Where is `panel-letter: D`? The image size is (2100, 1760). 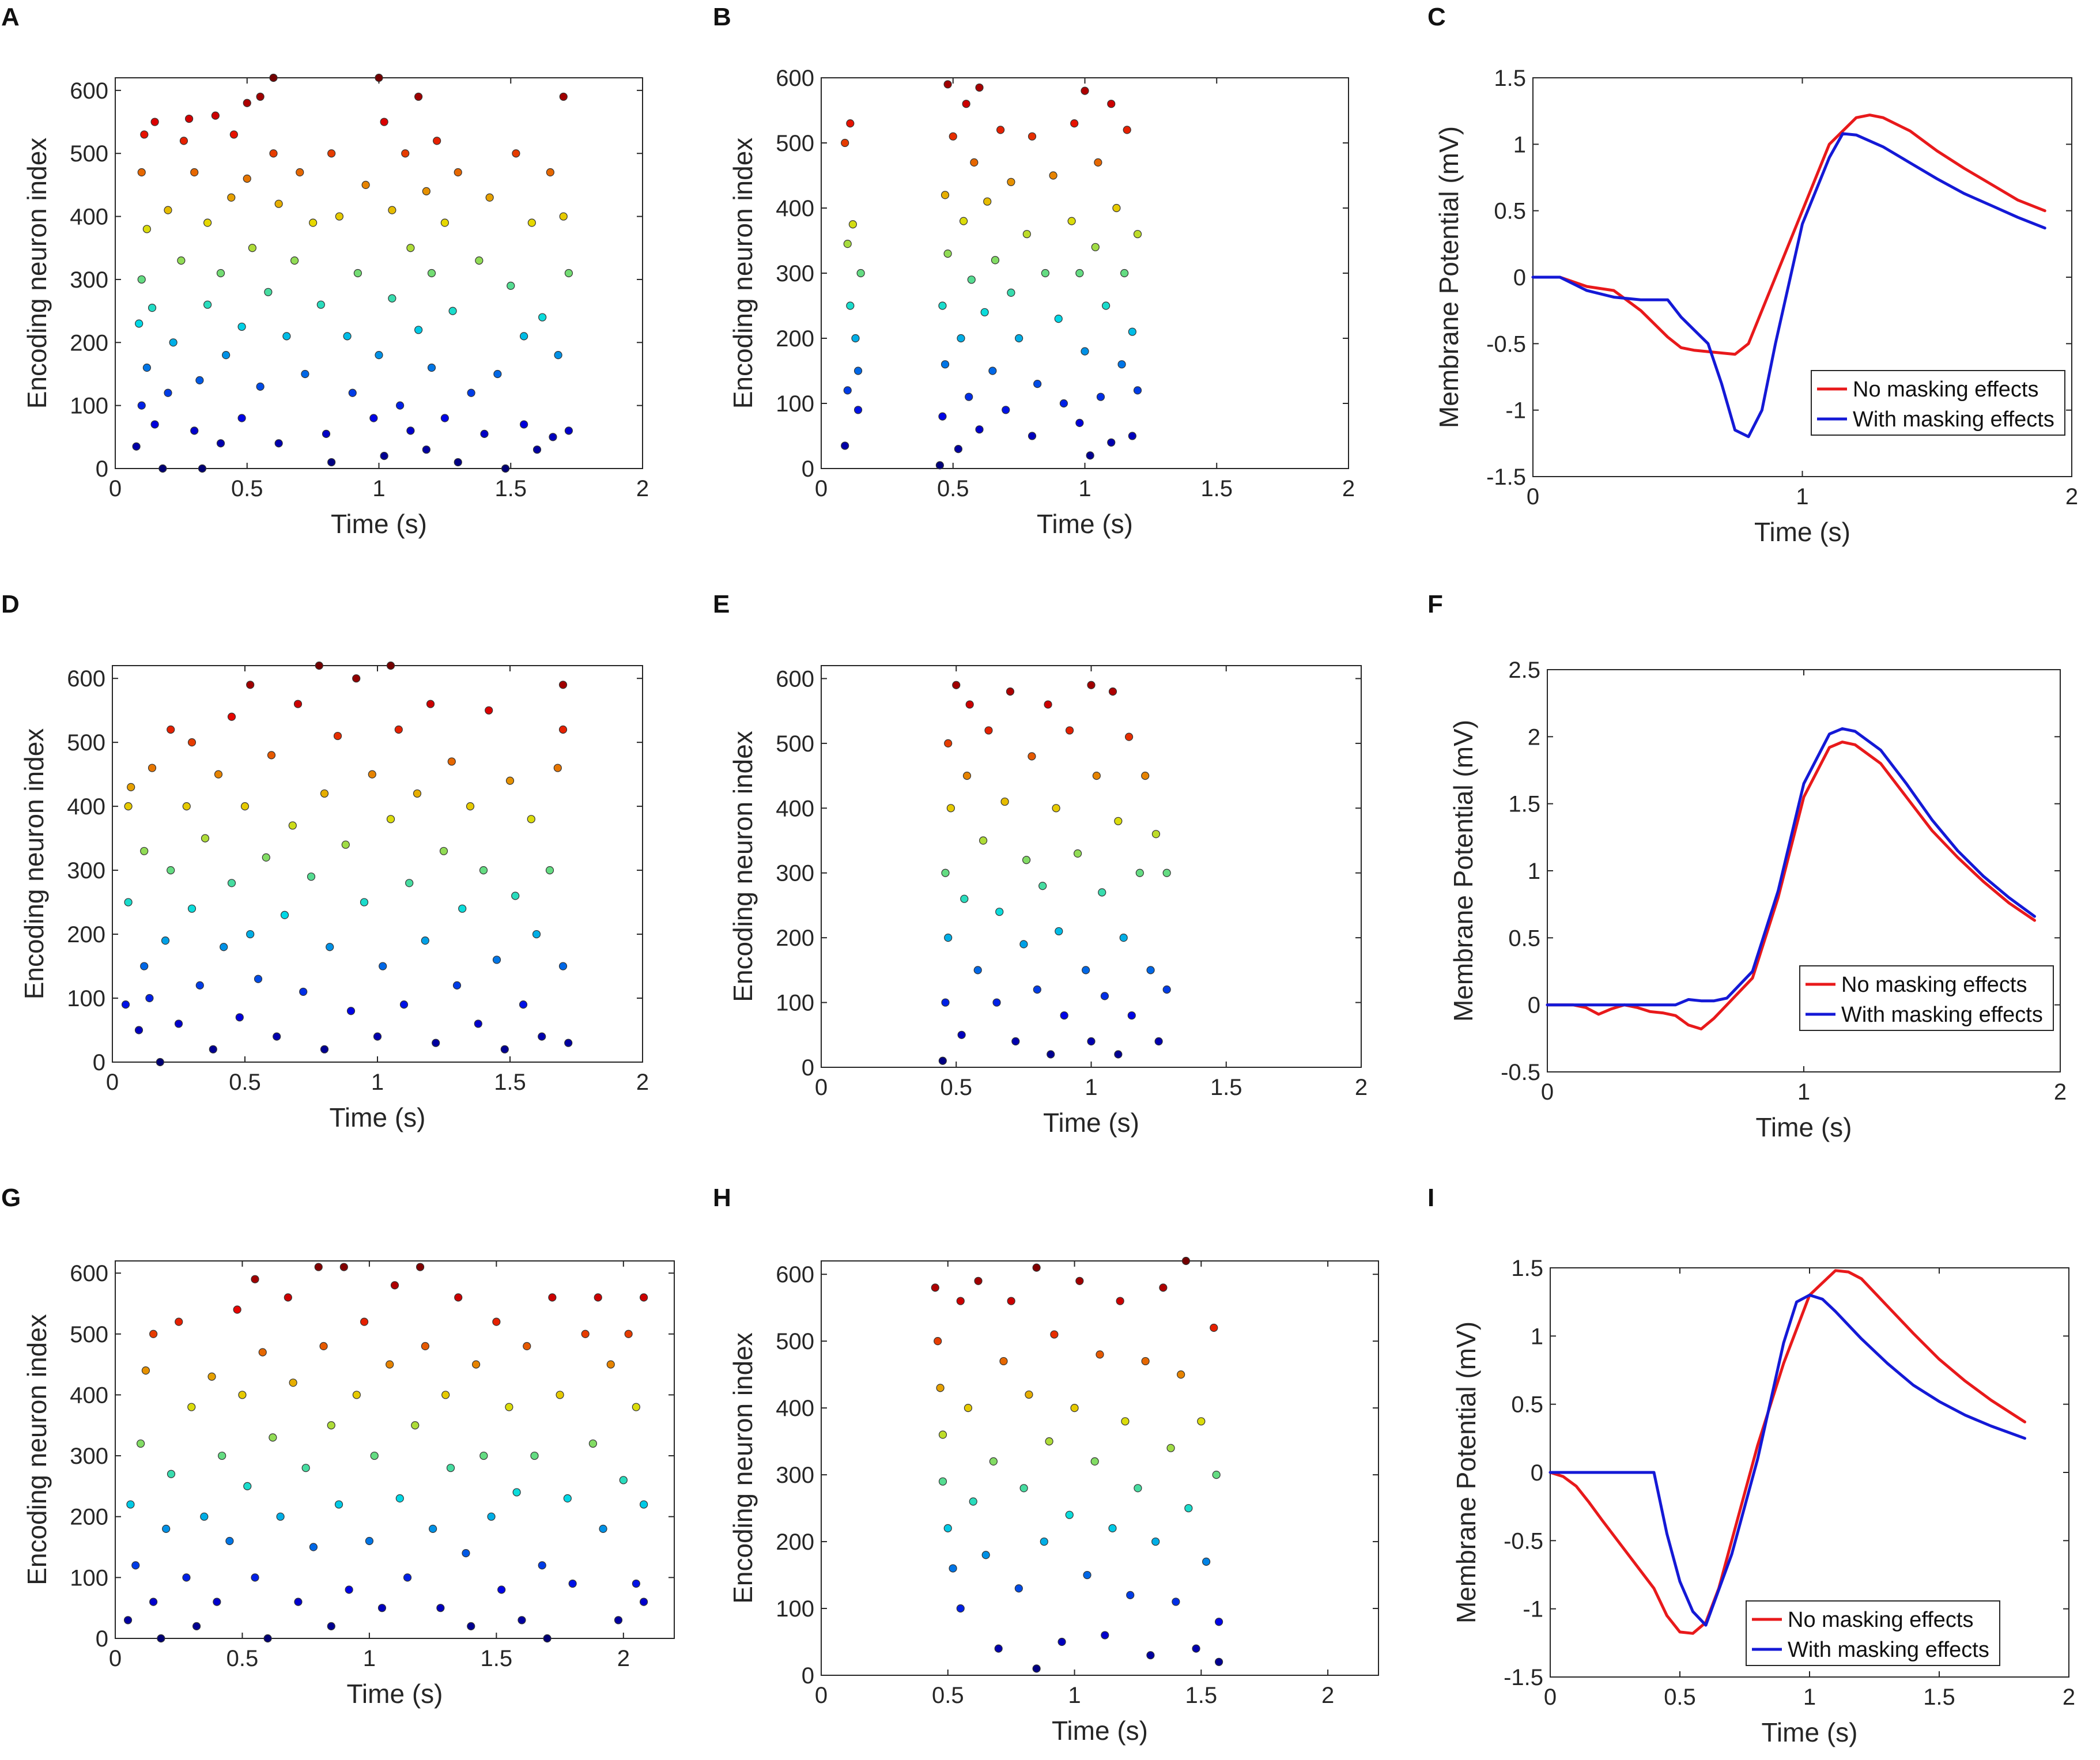 panel-letter: D is located at coordinates (10, 604).